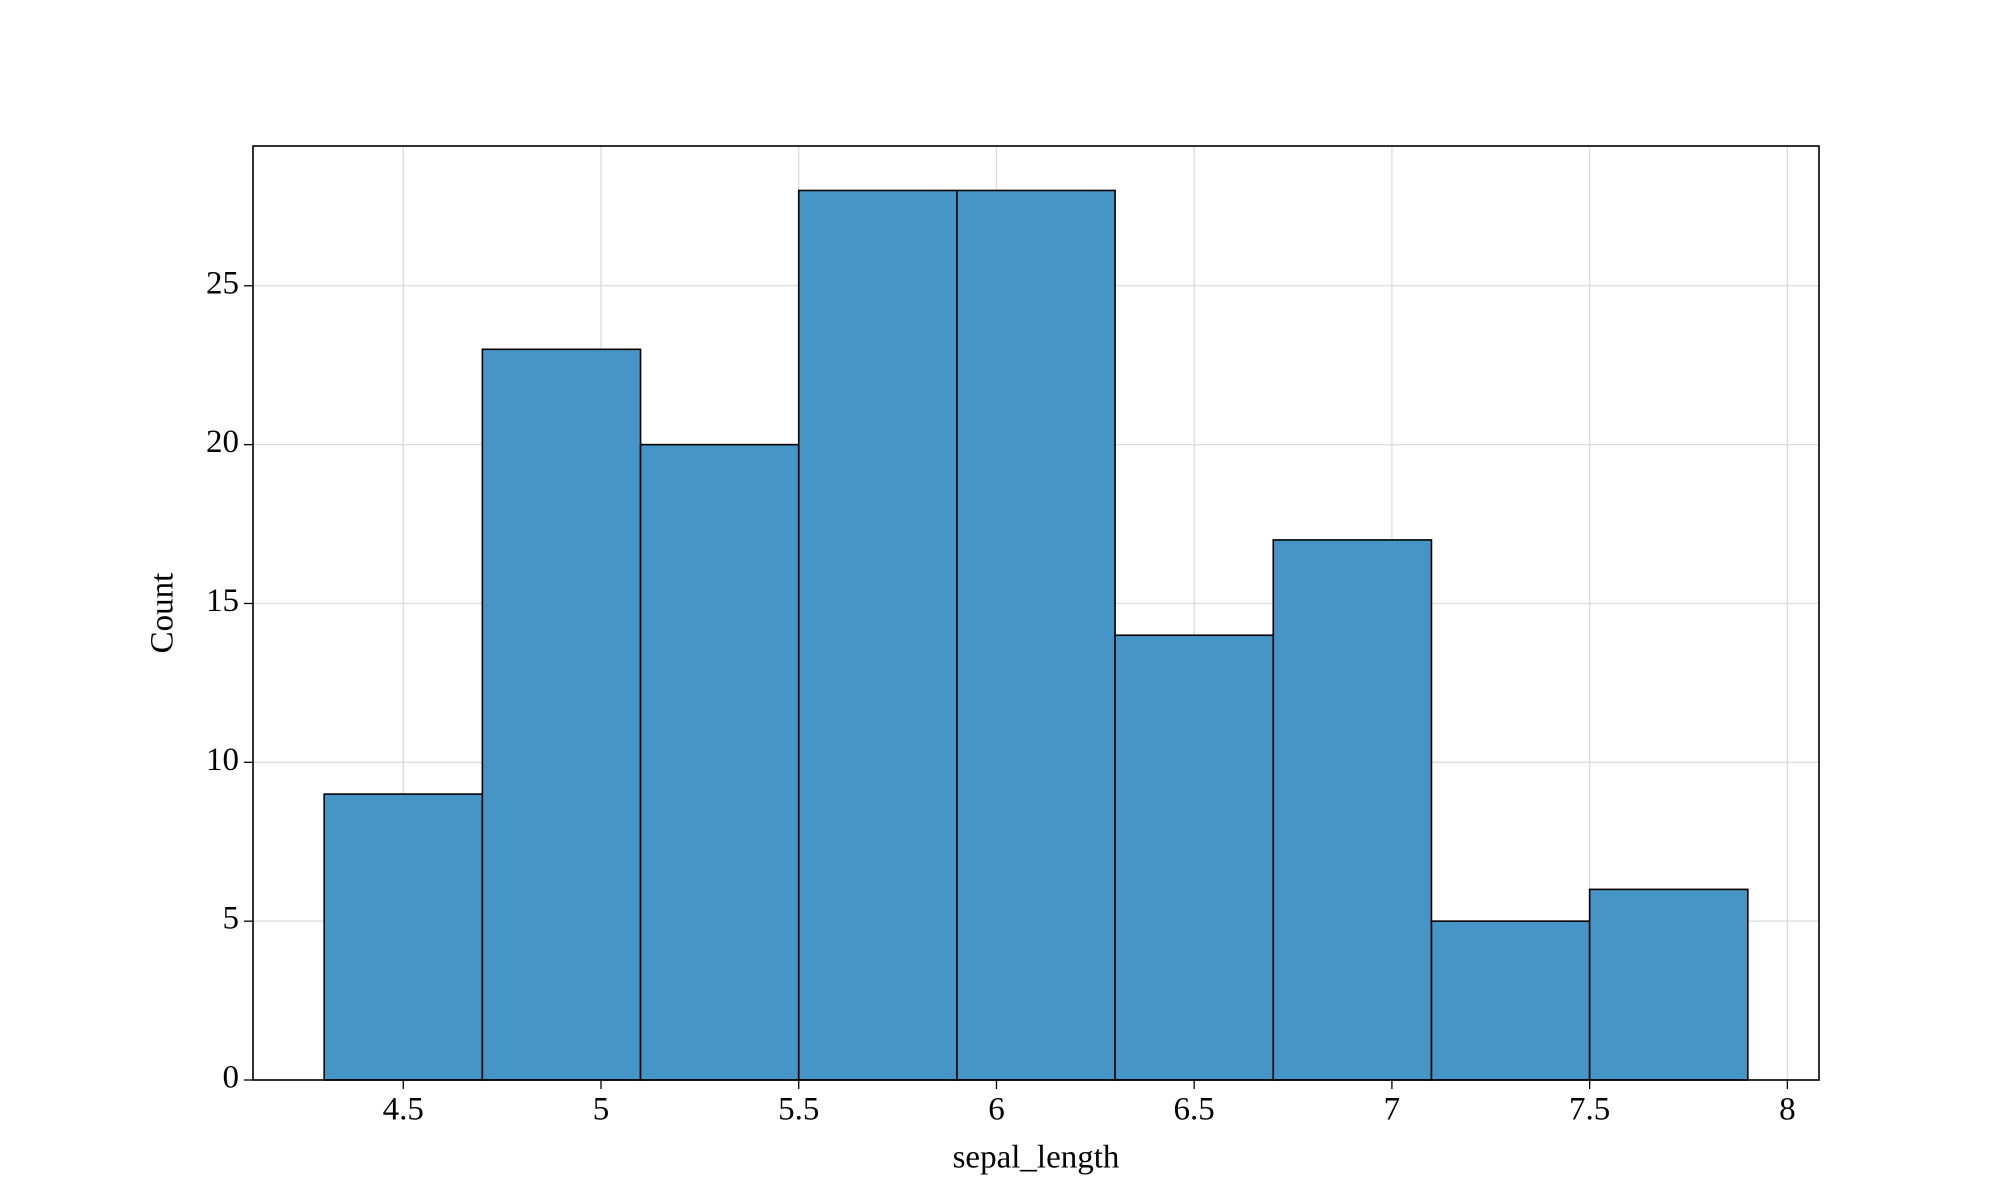  I want to click on x-tick-label: 5, so click(601, 1110).